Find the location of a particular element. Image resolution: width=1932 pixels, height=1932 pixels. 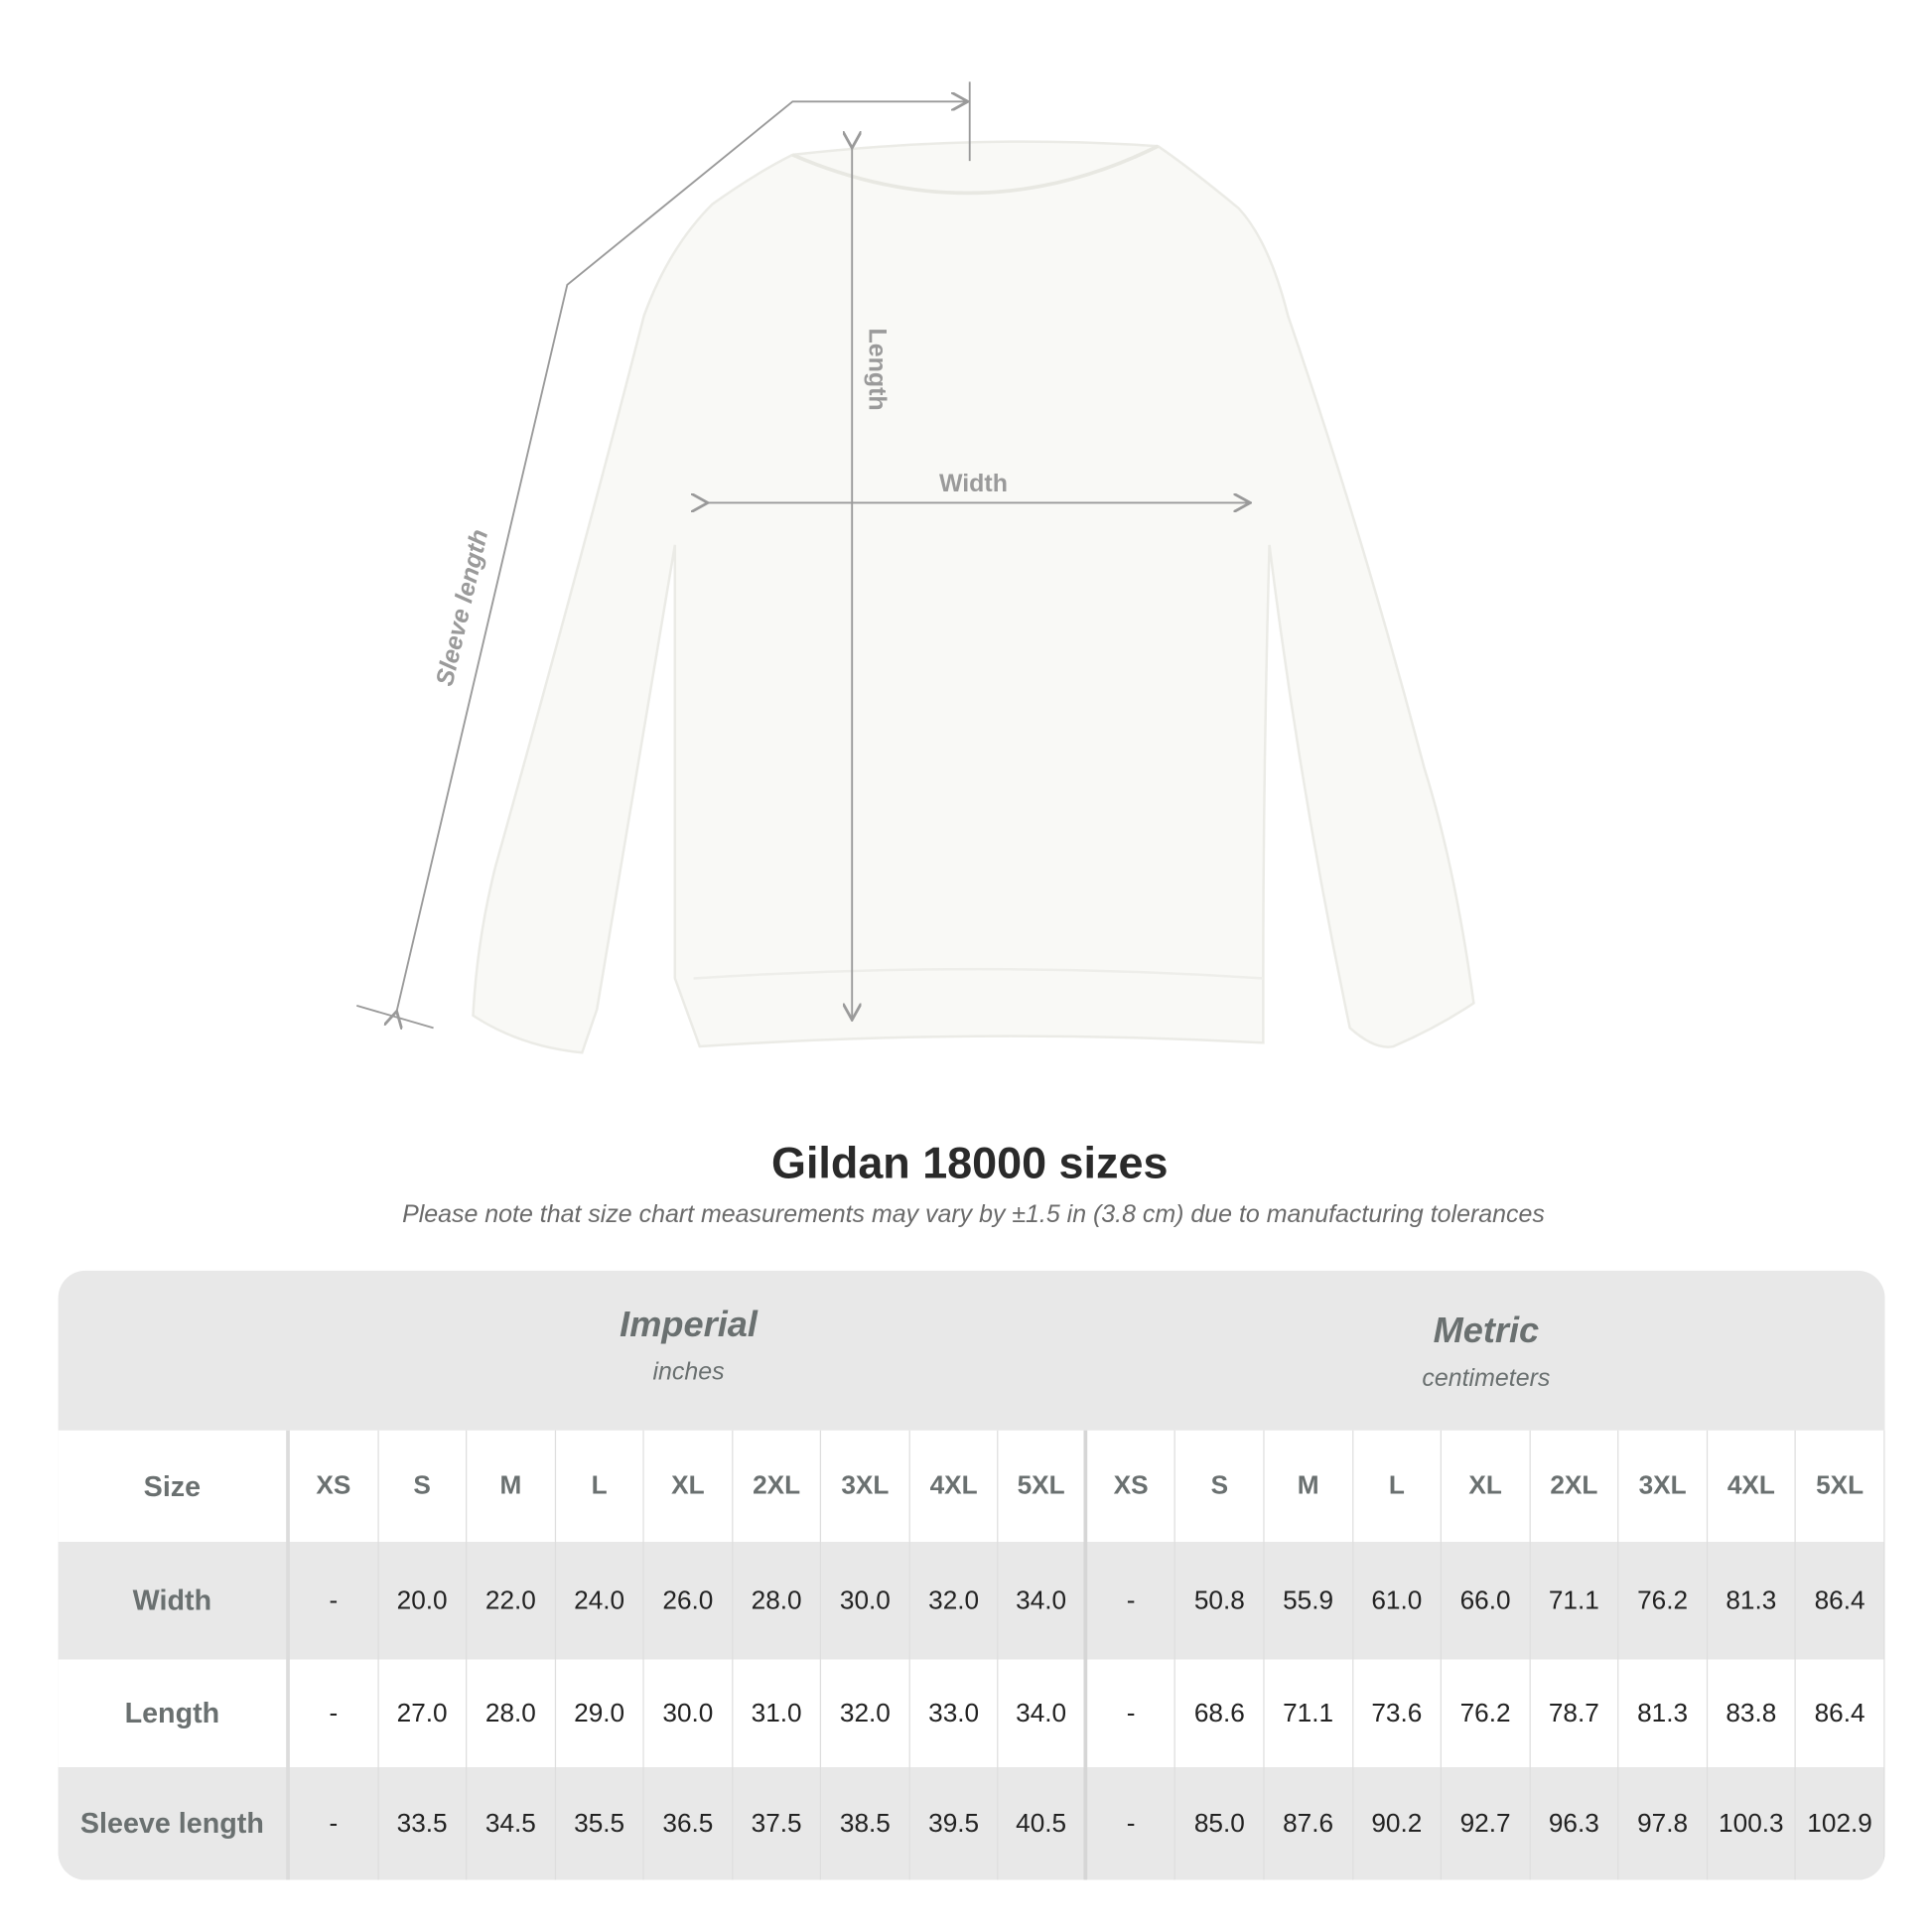

metric-cell: 90.2 is located at coordinates (1398, 1823).